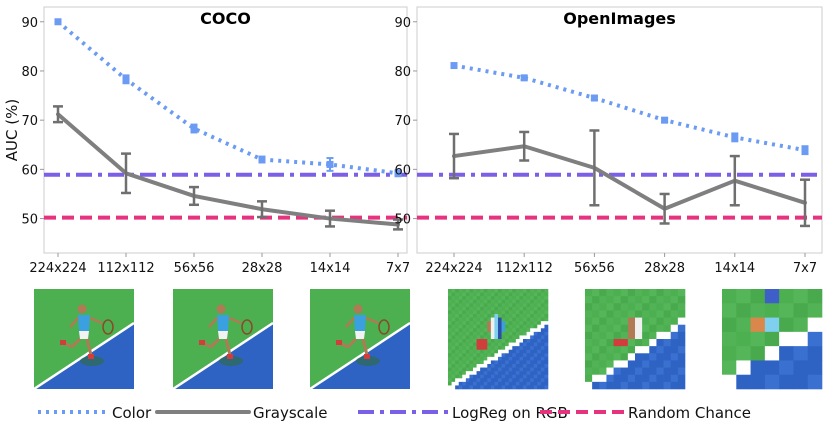 The image size is (830, 426). I want to click on legend-item-logreg: LogReg on RGB, so click(463, 413).